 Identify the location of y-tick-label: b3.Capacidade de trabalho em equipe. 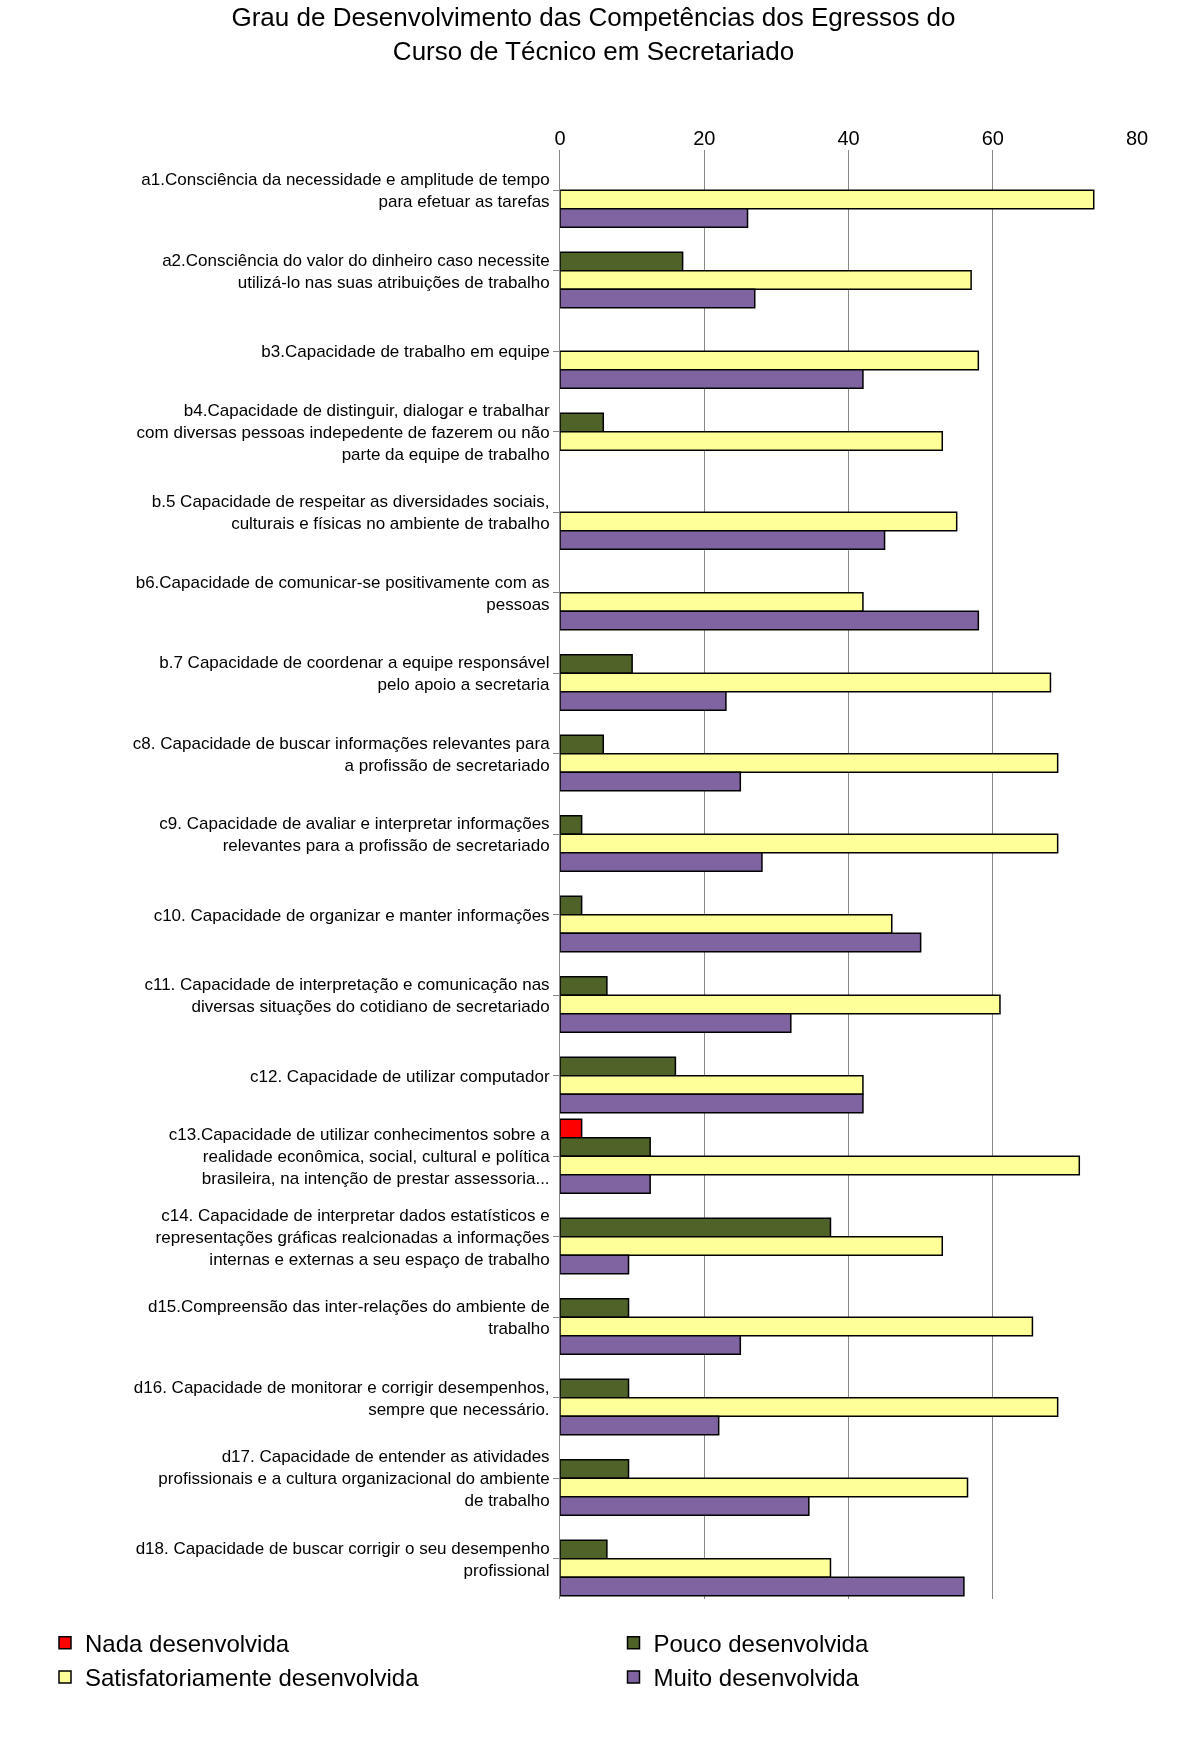
(405, 352).